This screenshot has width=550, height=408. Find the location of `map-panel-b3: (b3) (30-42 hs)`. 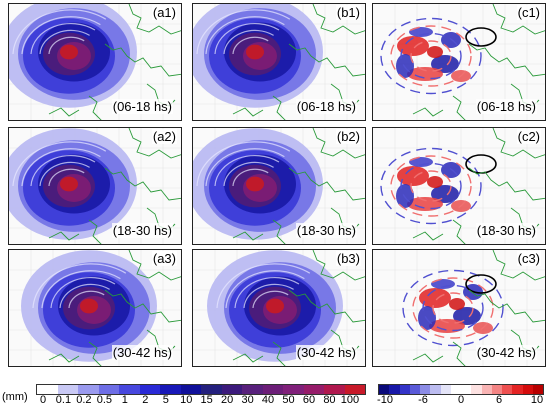

map-panel-b3: (b3) (30-42 hs) is located at coordinates (279, 308).